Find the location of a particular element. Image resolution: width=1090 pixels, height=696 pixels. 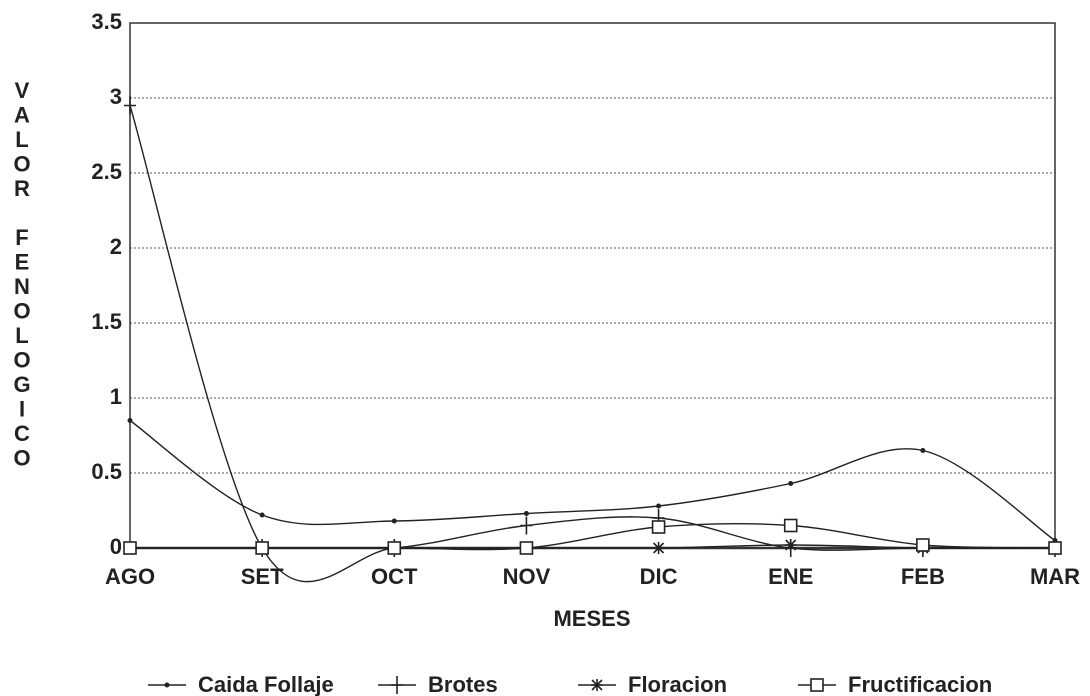

y-tick-label: 1 is located at coordinates (116, 396).